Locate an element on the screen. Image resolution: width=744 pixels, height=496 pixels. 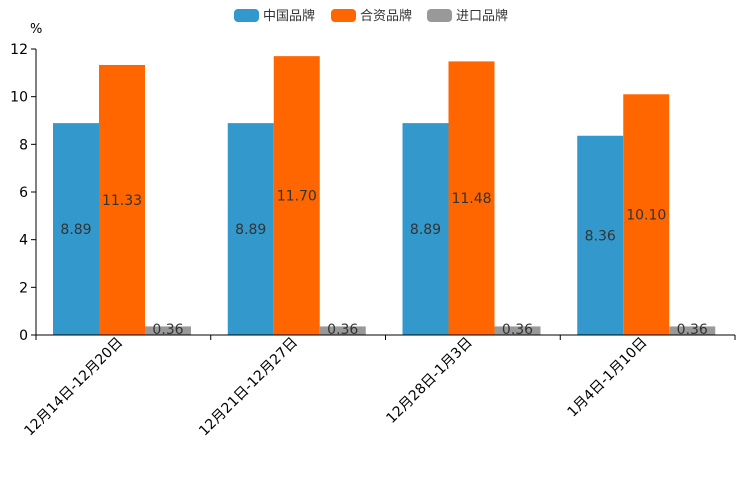
y-tick-label: 10 is located at coordinates (19, 98).